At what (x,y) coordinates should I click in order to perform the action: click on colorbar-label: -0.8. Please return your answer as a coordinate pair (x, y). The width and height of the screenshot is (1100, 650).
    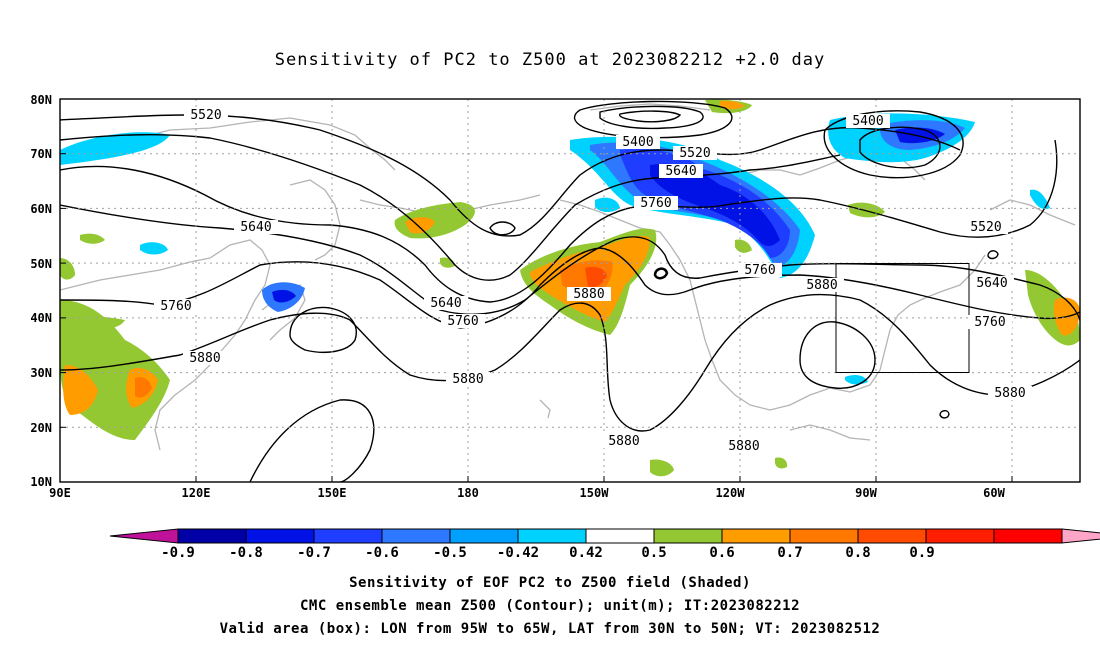
    Looking at the image, I should click on (246, 553).